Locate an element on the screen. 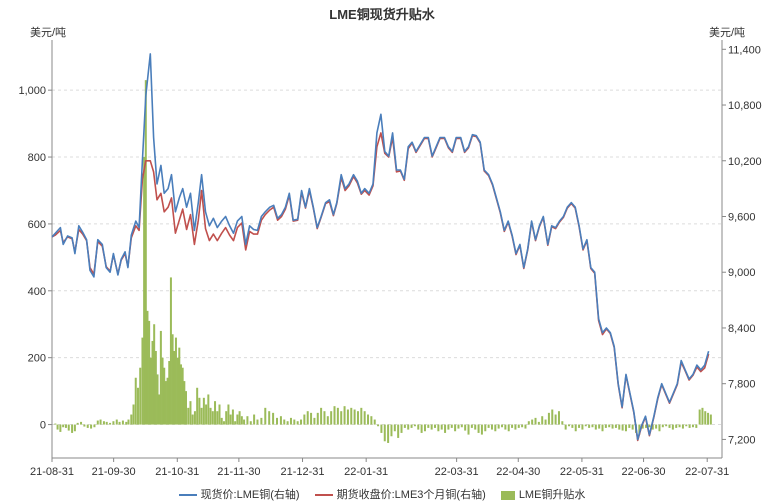  x-tick-label-0: 21-08-31 is located at coordinates (52, 472).